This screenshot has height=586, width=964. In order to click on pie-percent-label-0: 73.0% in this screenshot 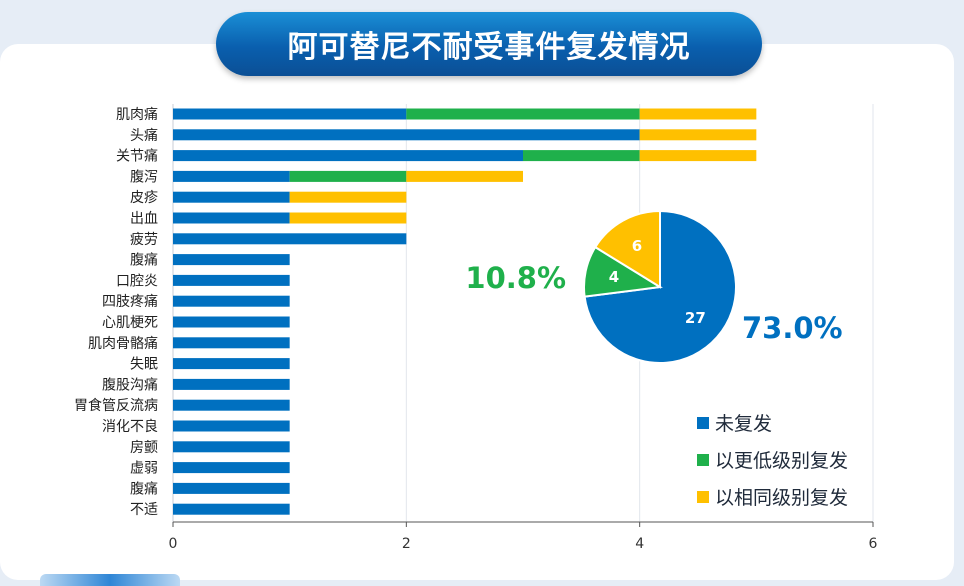, I will do `click(792, 328)`.